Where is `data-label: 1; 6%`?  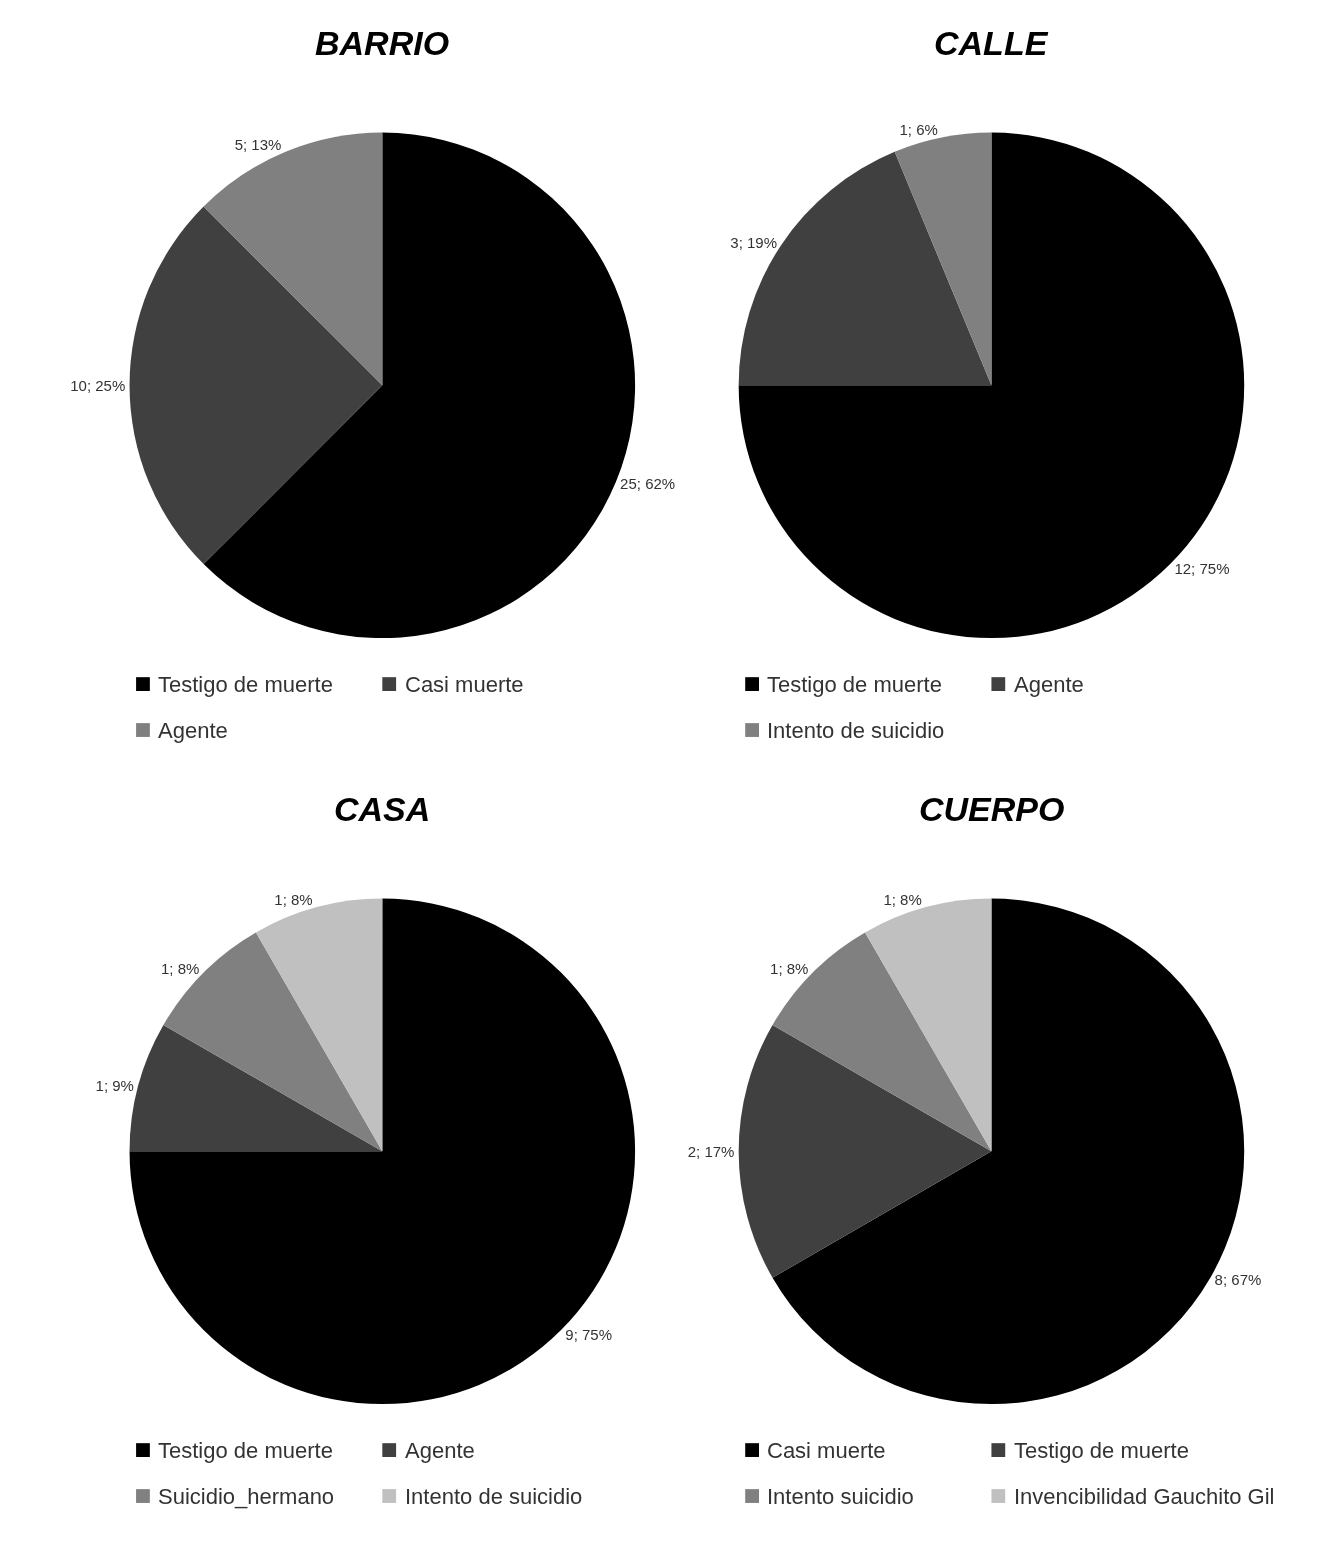 data-label: 1; 6% is located at coordinates (918, 129).